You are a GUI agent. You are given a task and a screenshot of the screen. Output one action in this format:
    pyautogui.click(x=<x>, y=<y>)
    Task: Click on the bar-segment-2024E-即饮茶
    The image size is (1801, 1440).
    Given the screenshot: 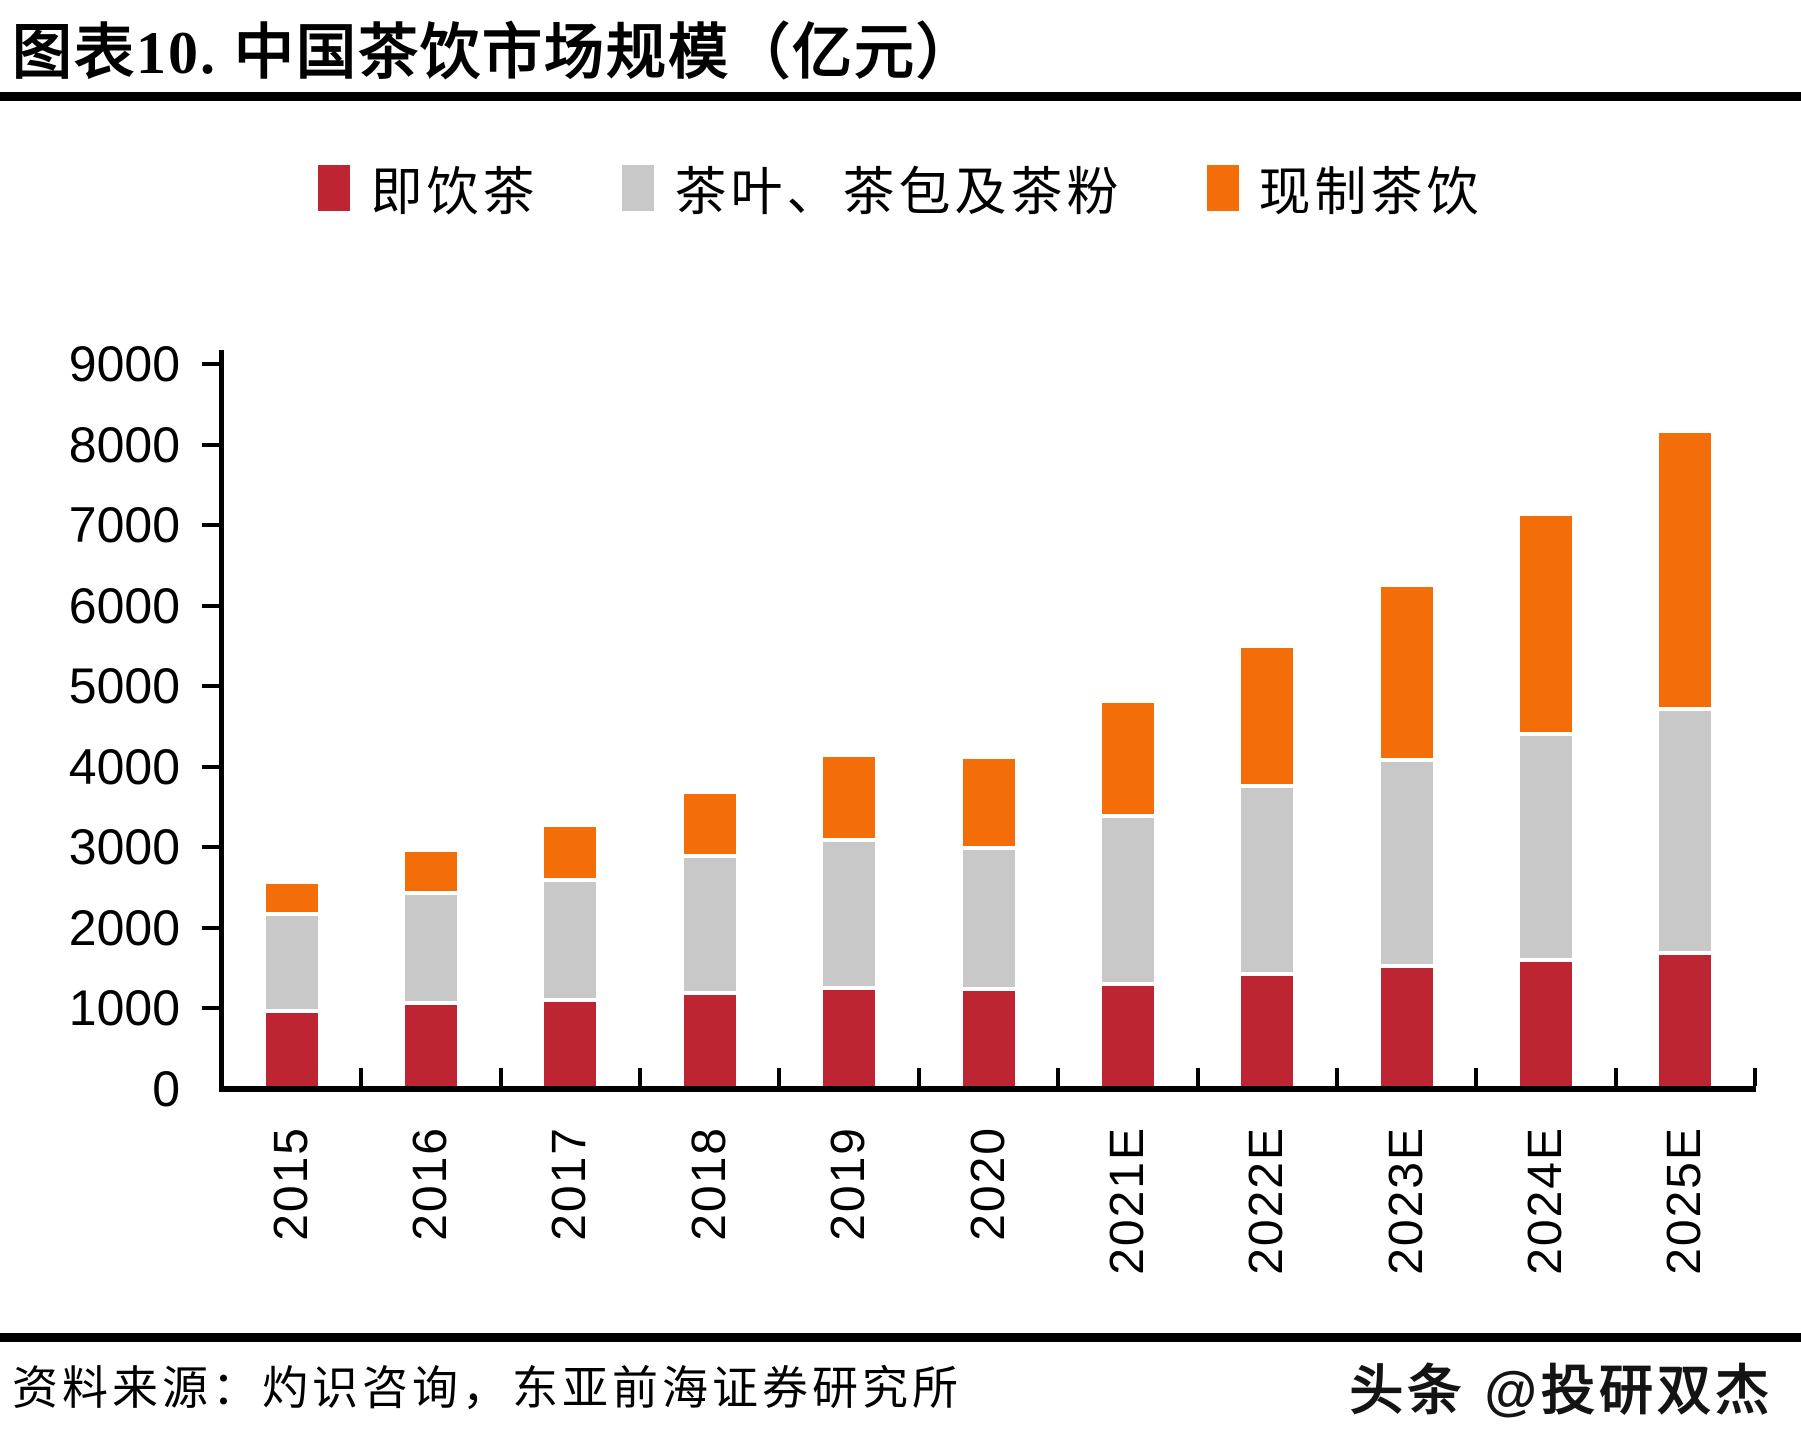 What is the action you would take?
    pyautogui.click(x=1545, y=1023)
    